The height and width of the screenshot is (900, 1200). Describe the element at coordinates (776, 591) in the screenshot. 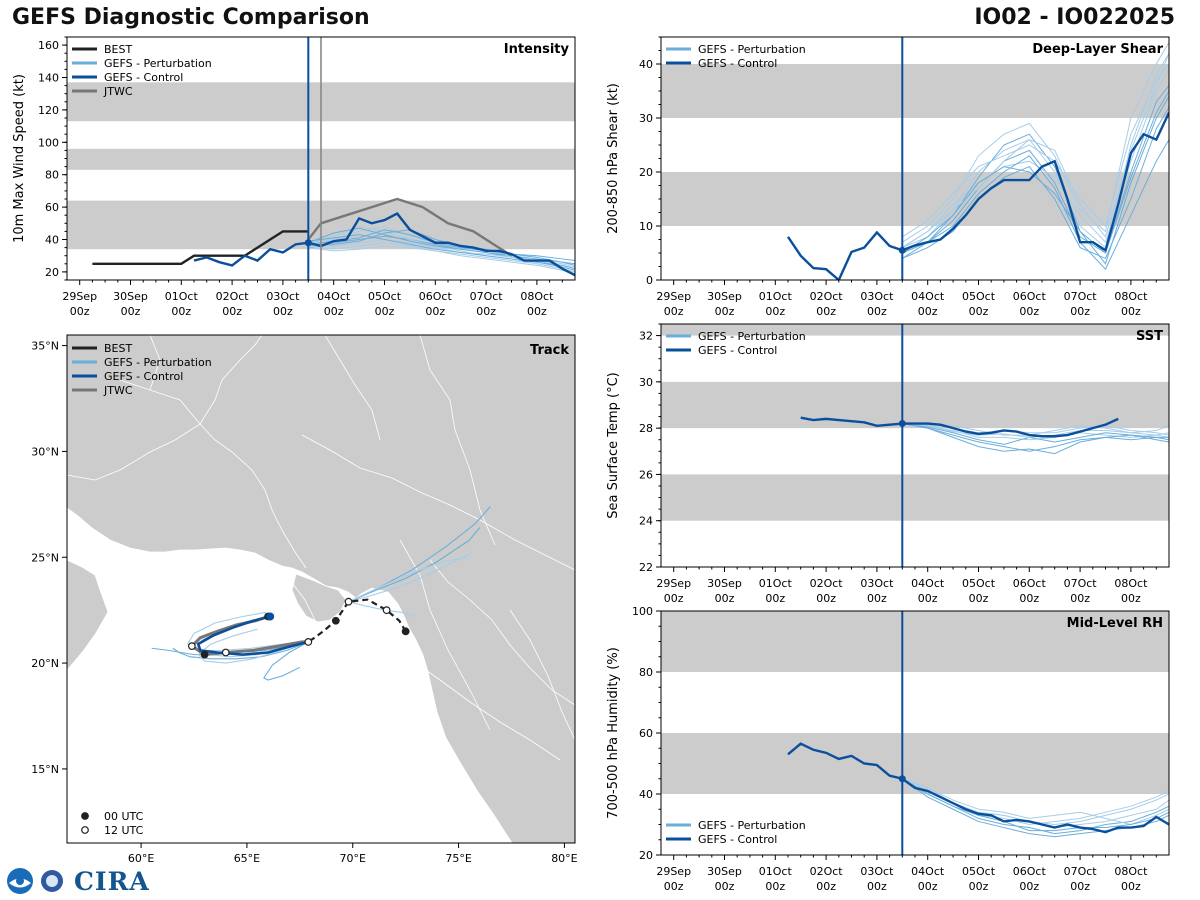

I see `sst-xtick-label: 01Oct 00z` at that location.